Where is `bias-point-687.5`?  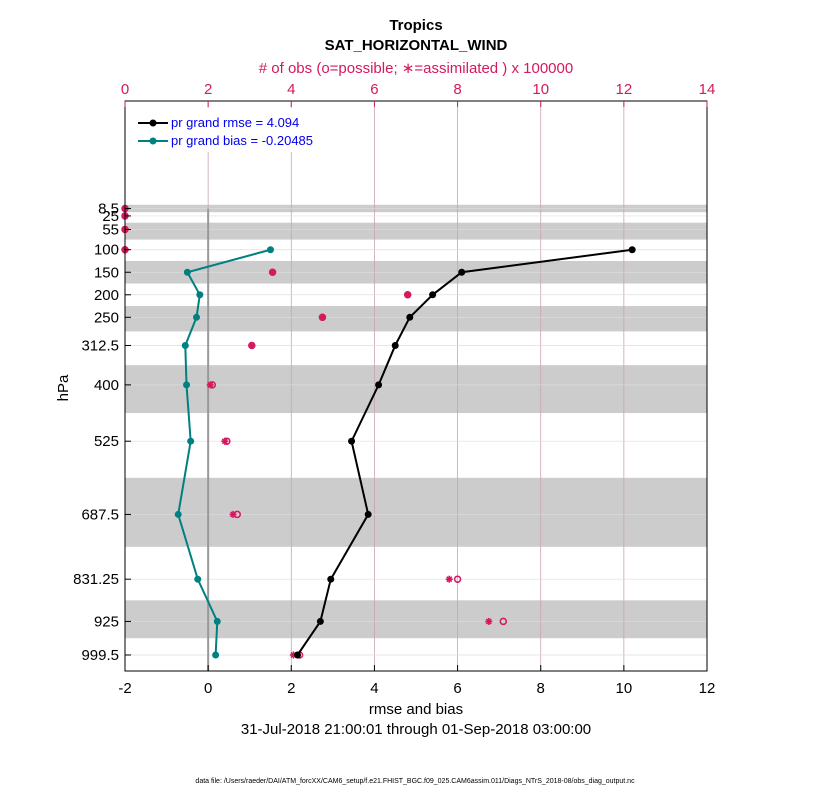
bias-point-687.5 is located at coordinates (178, 514).